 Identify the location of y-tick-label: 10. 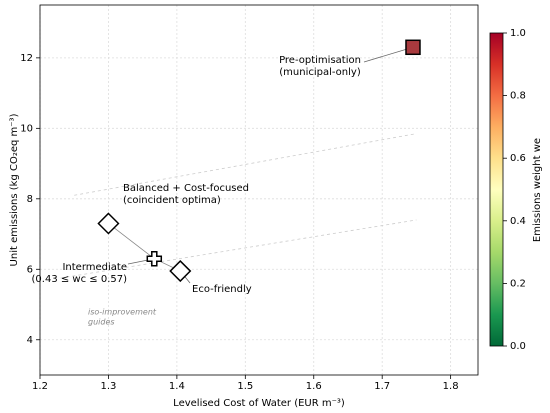
(26, 128).